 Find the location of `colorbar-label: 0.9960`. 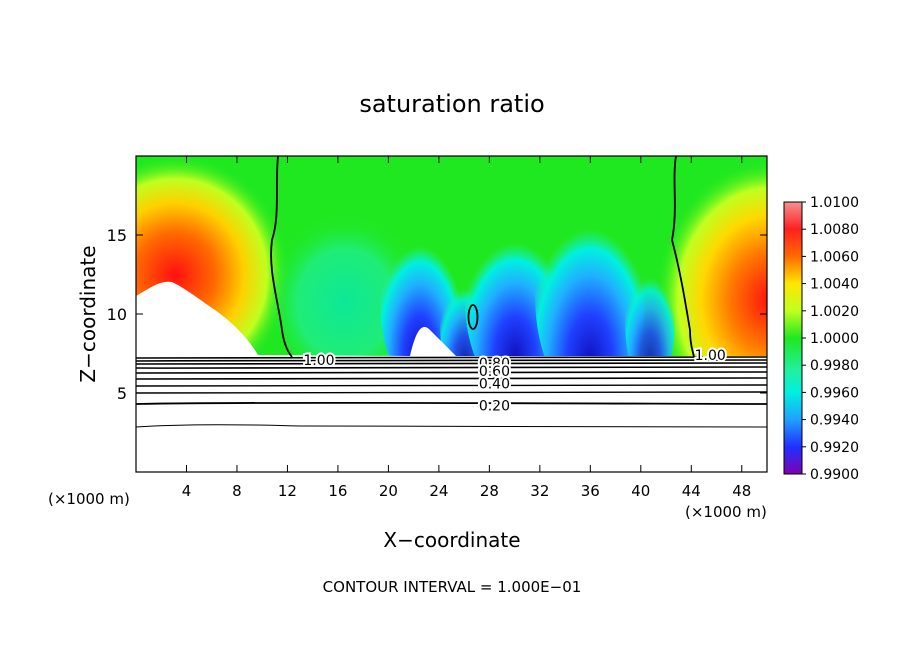

colorbar-label: 0.9960 is located at coordinates (834, 393).